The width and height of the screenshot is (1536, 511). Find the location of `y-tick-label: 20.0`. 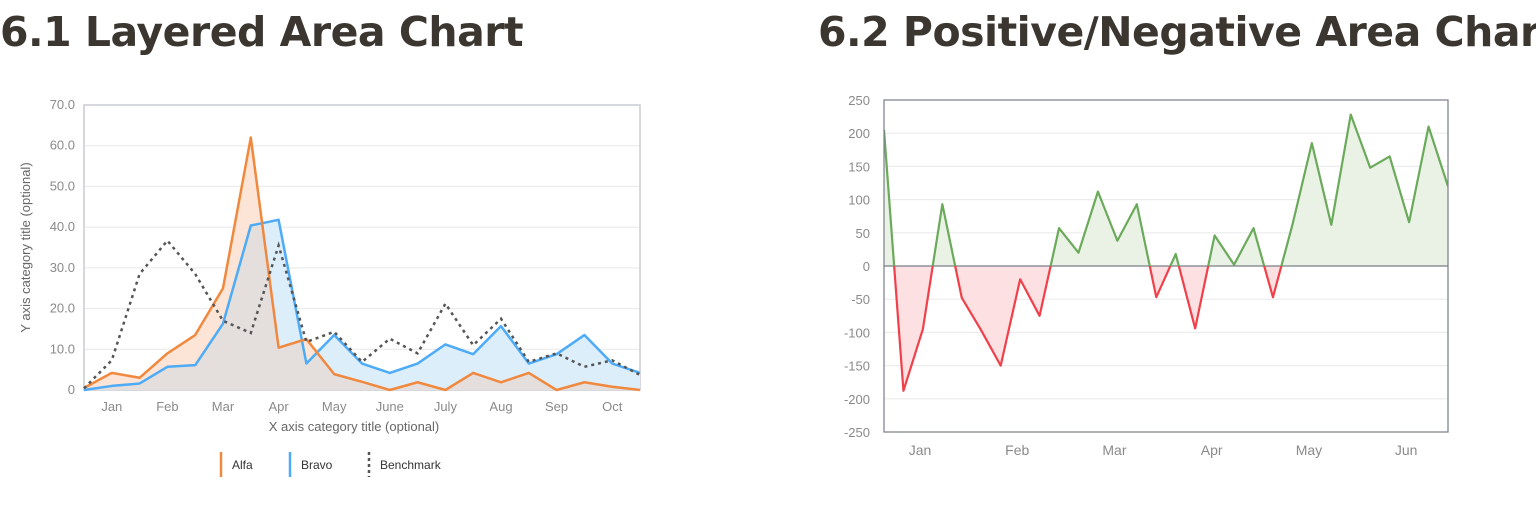

y-tick-label: 20.0 is located at coordinates (62, 308).